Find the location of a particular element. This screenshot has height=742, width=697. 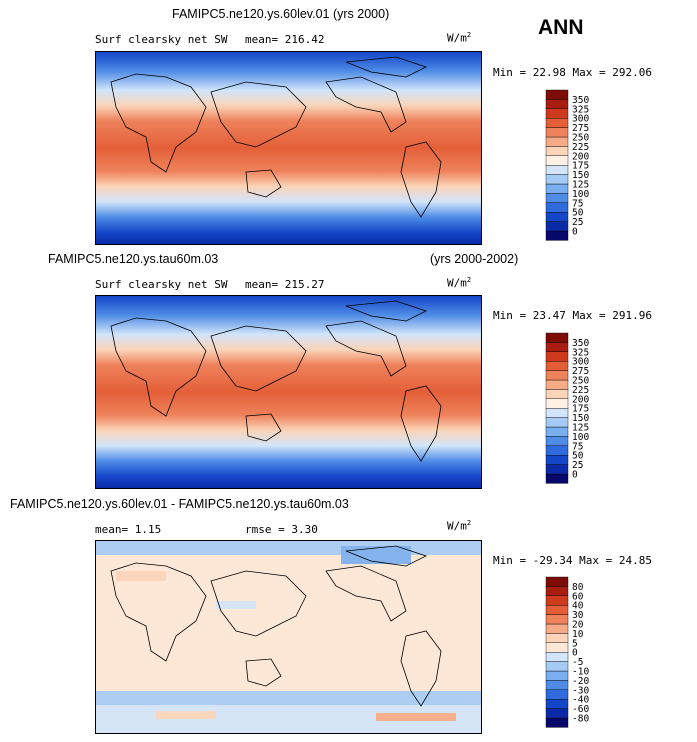

panel-1-colorbar: 0 25 50 75 100 125 150 175 200 225 250 275 300 325 350 is located at coordinates (580, 165).